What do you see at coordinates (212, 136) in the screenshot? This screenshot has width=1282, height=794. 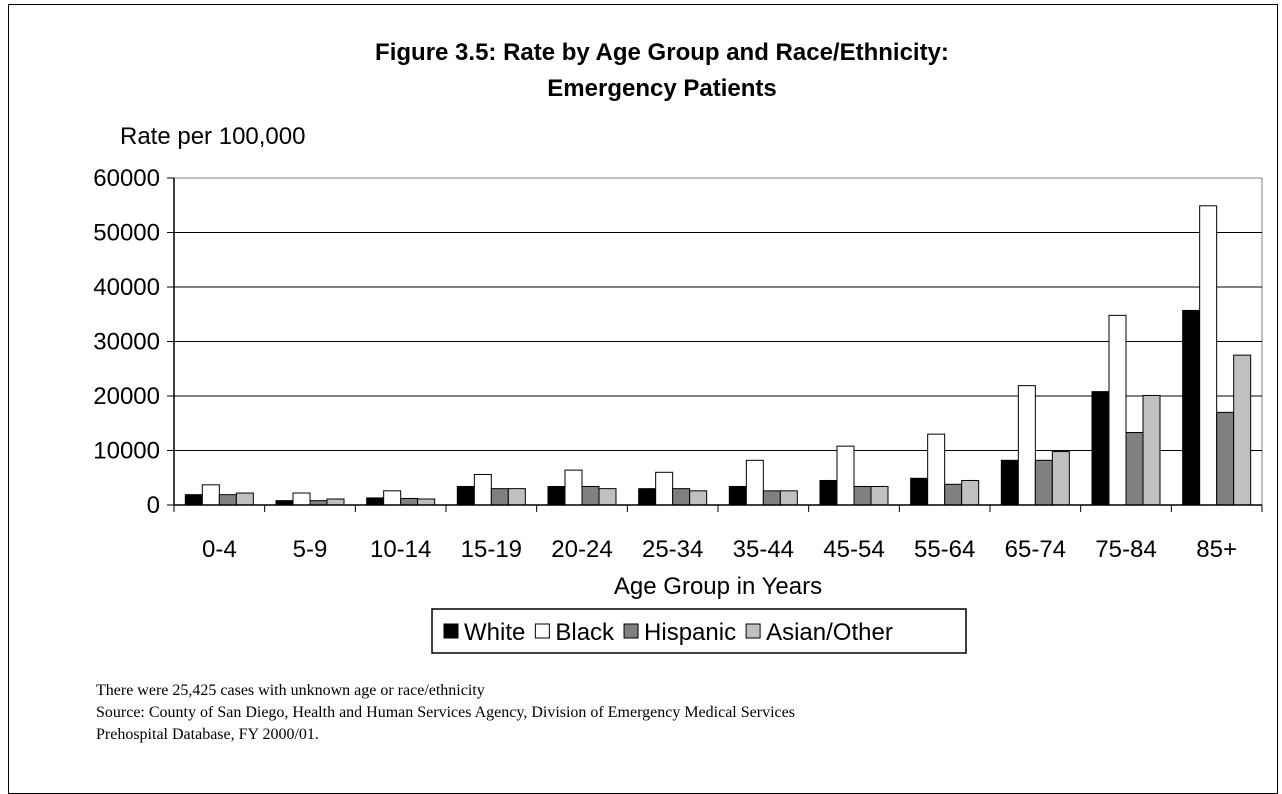 I see `y-axis-label: Rate per 100,000` at bounding box center [212, 136].